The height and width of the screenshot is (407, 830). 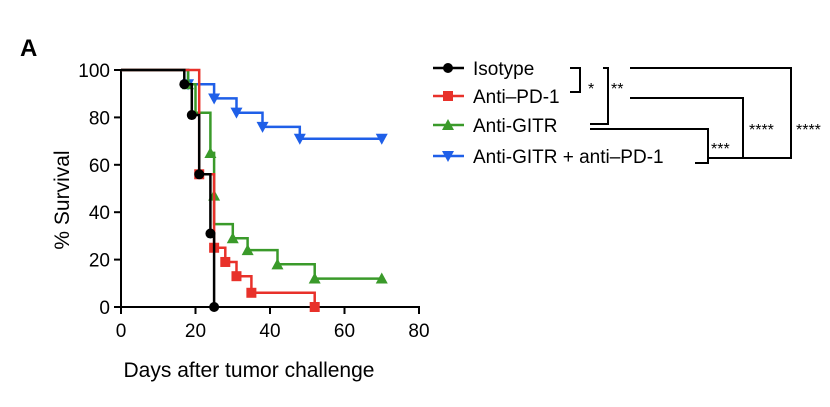 I want to click on y-tick-label: 20, so click(x=99, y=261).